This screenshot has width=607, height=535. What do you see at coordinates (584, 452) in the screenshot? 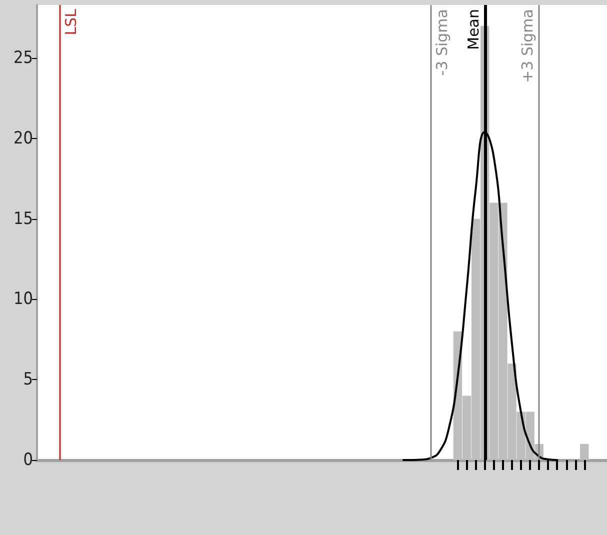
I see `bar` at bounding box center [584, 452].